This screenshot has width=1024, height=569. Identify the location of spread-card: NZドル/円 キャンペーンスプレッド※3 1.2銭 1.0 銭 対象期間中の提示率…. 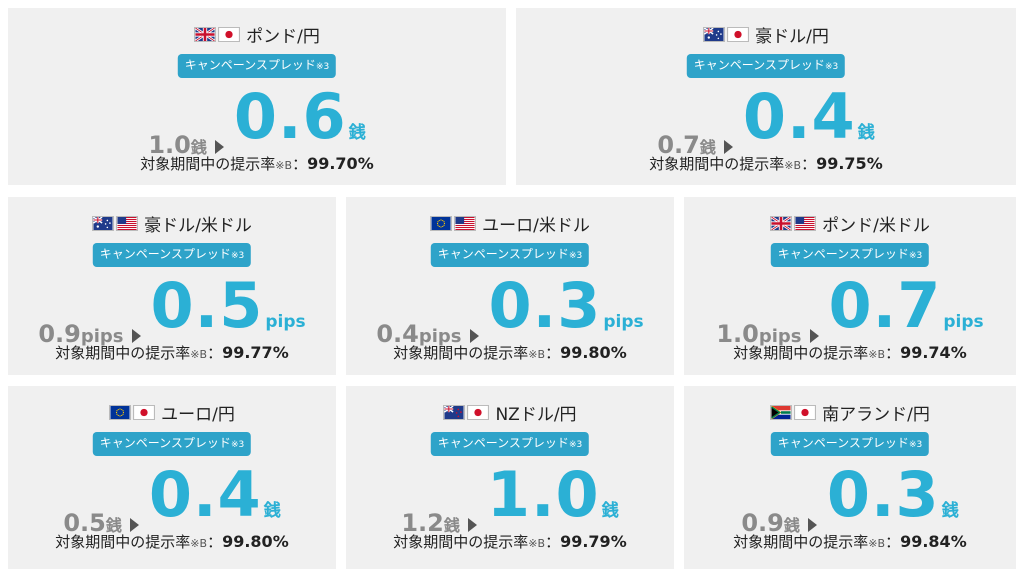
(510, 477).